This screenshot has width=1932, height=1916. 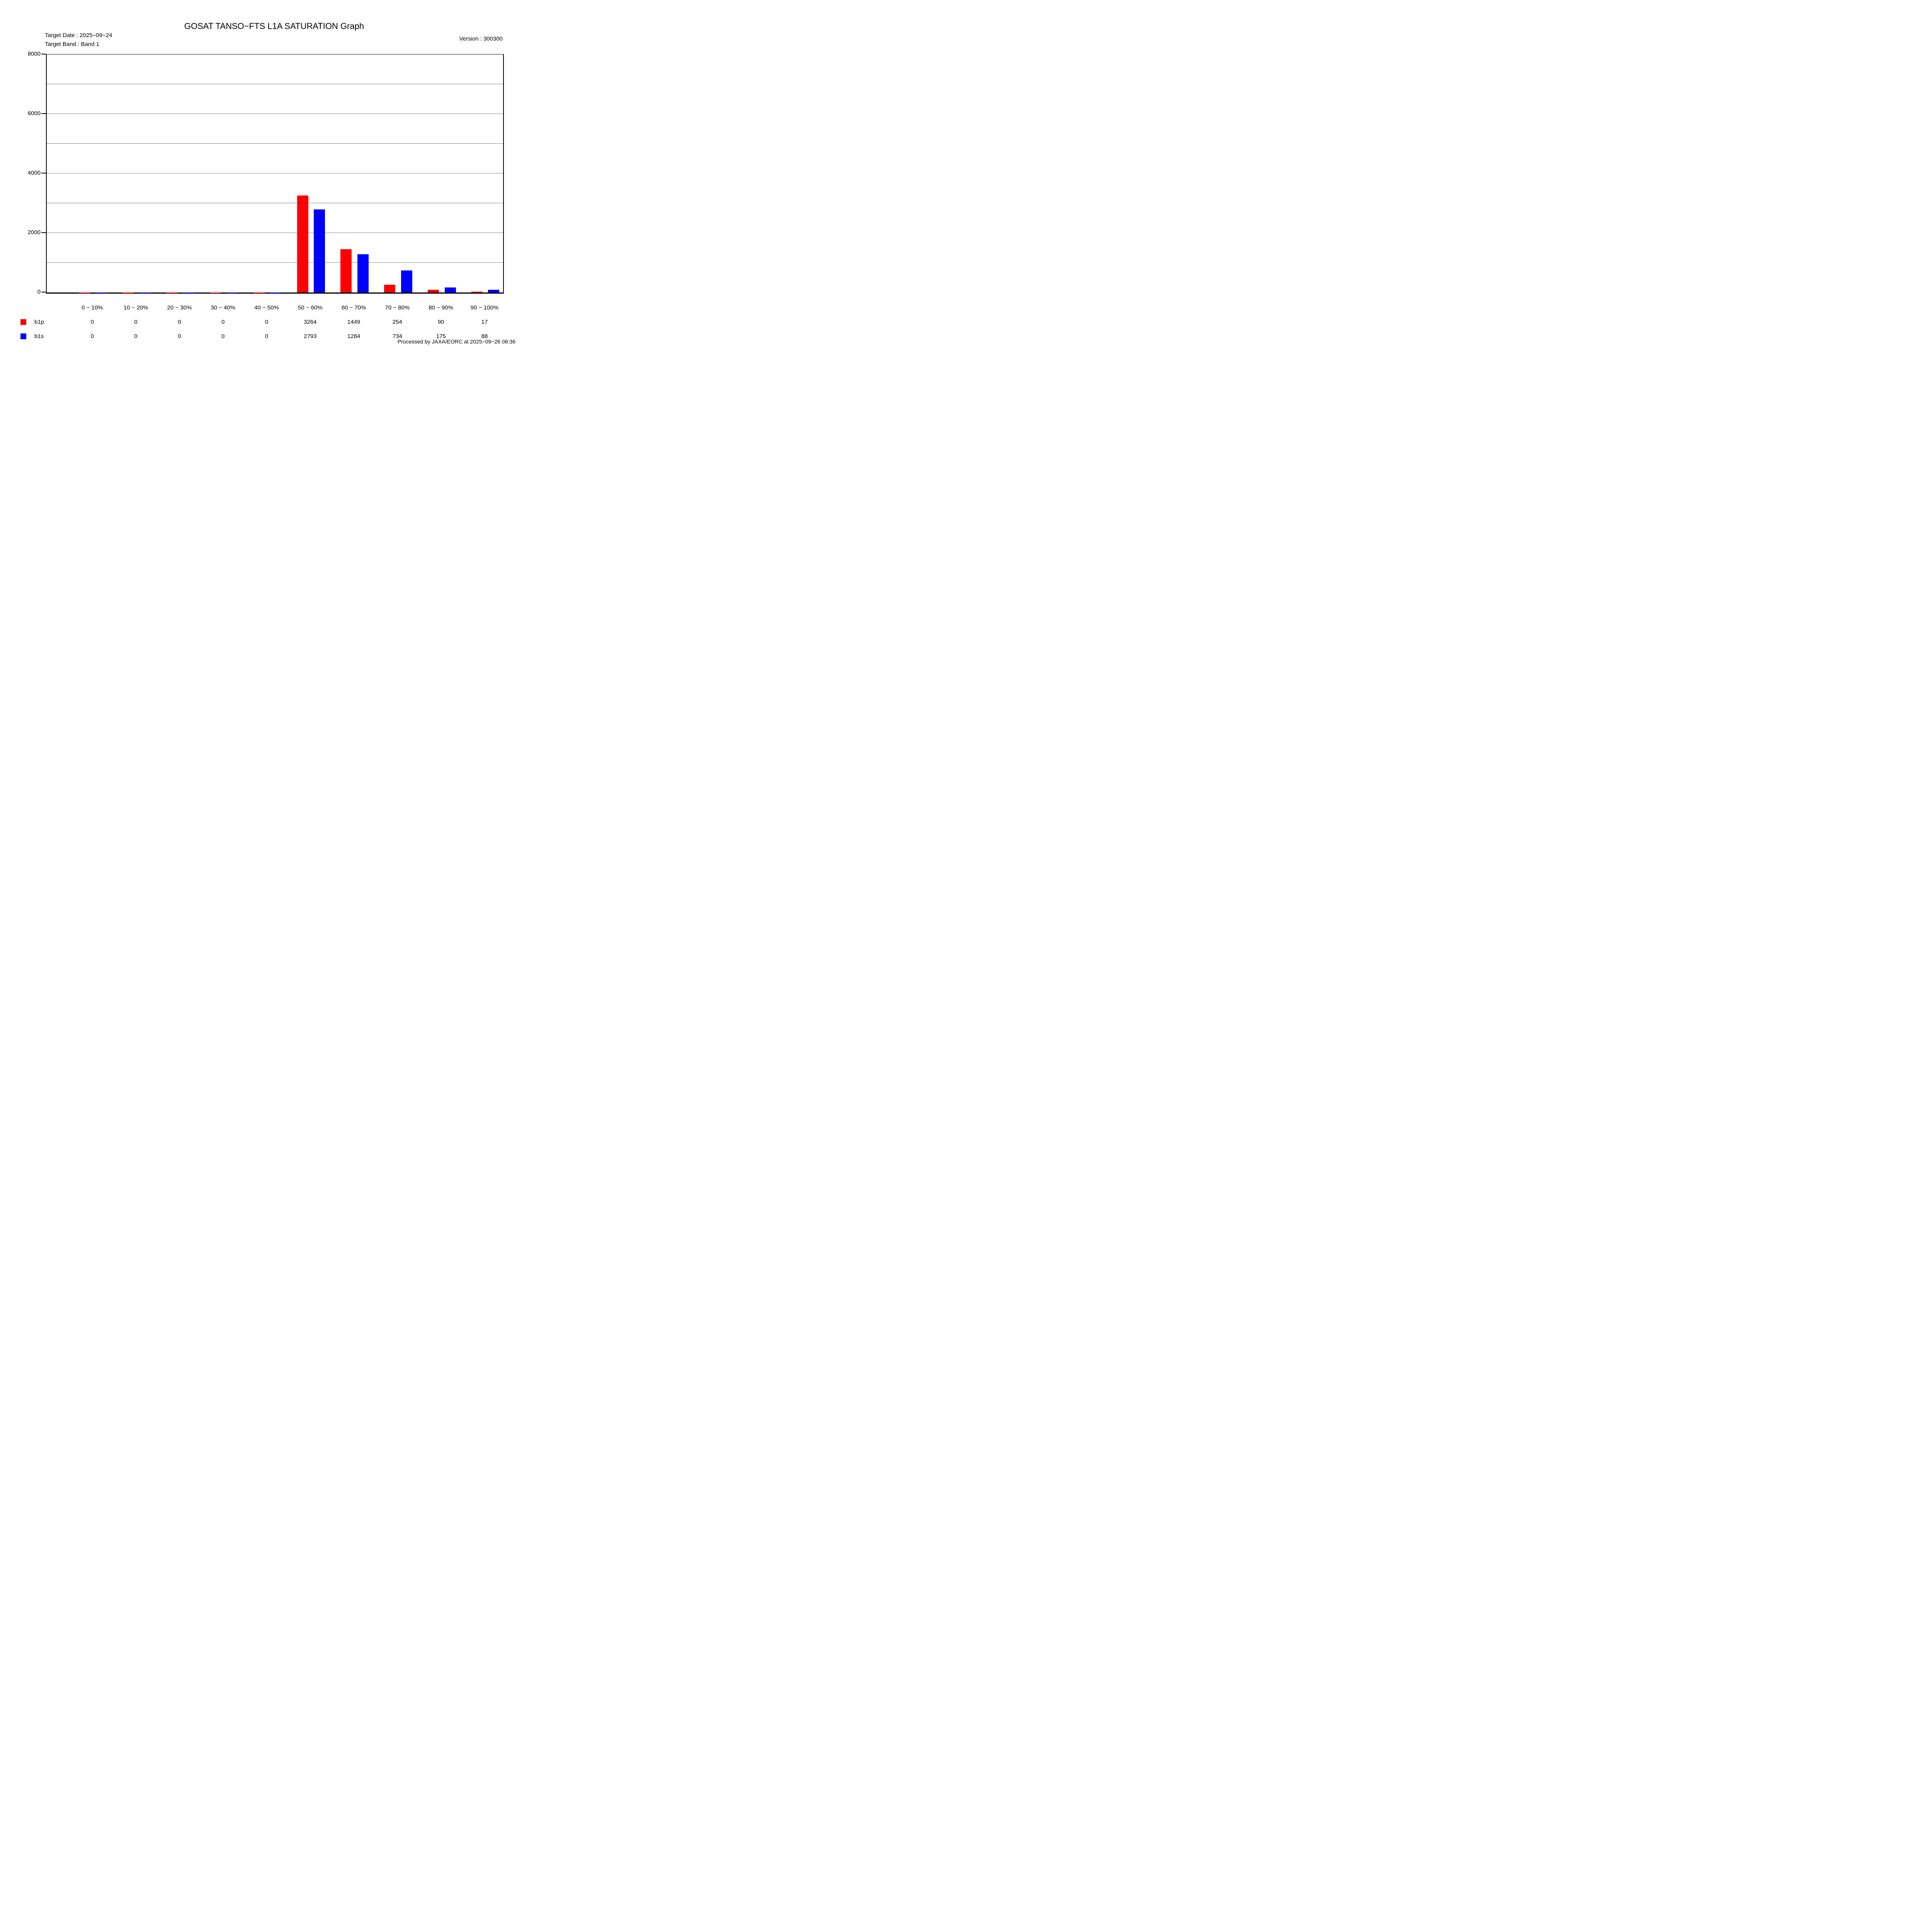 I want to click on y-axis-tick-label: 8000, so click(x=34, y=54).